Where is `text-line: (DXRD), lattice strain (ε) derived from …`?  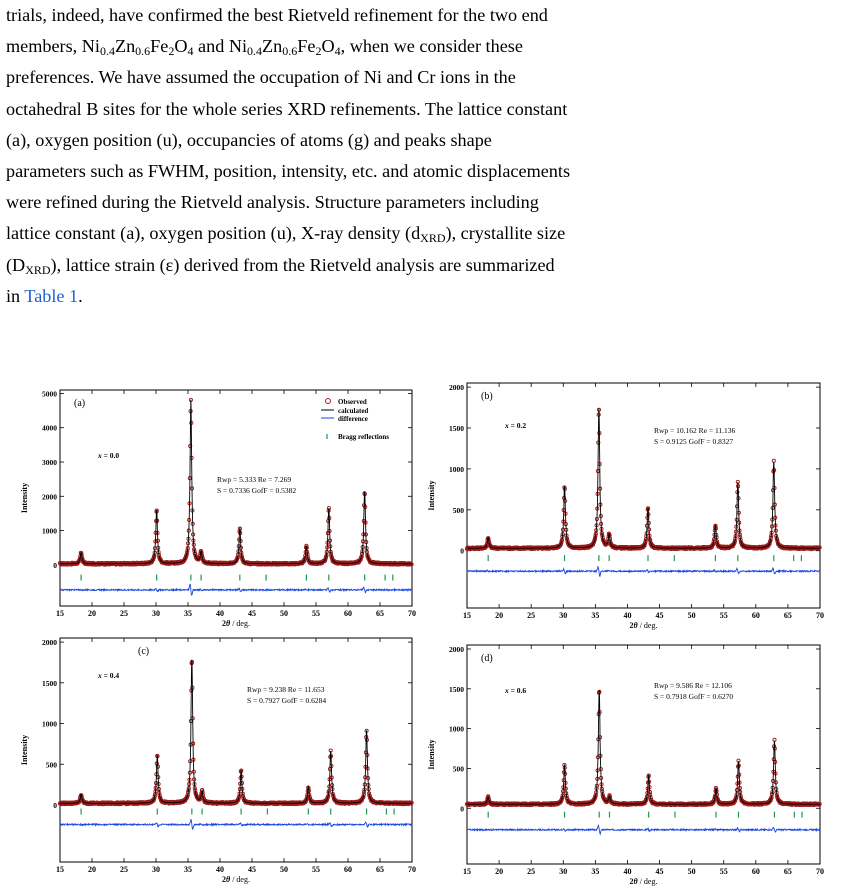 text-line: (DXRD), lattice strain (ε) derived from … is located at coordinates (280, 265).